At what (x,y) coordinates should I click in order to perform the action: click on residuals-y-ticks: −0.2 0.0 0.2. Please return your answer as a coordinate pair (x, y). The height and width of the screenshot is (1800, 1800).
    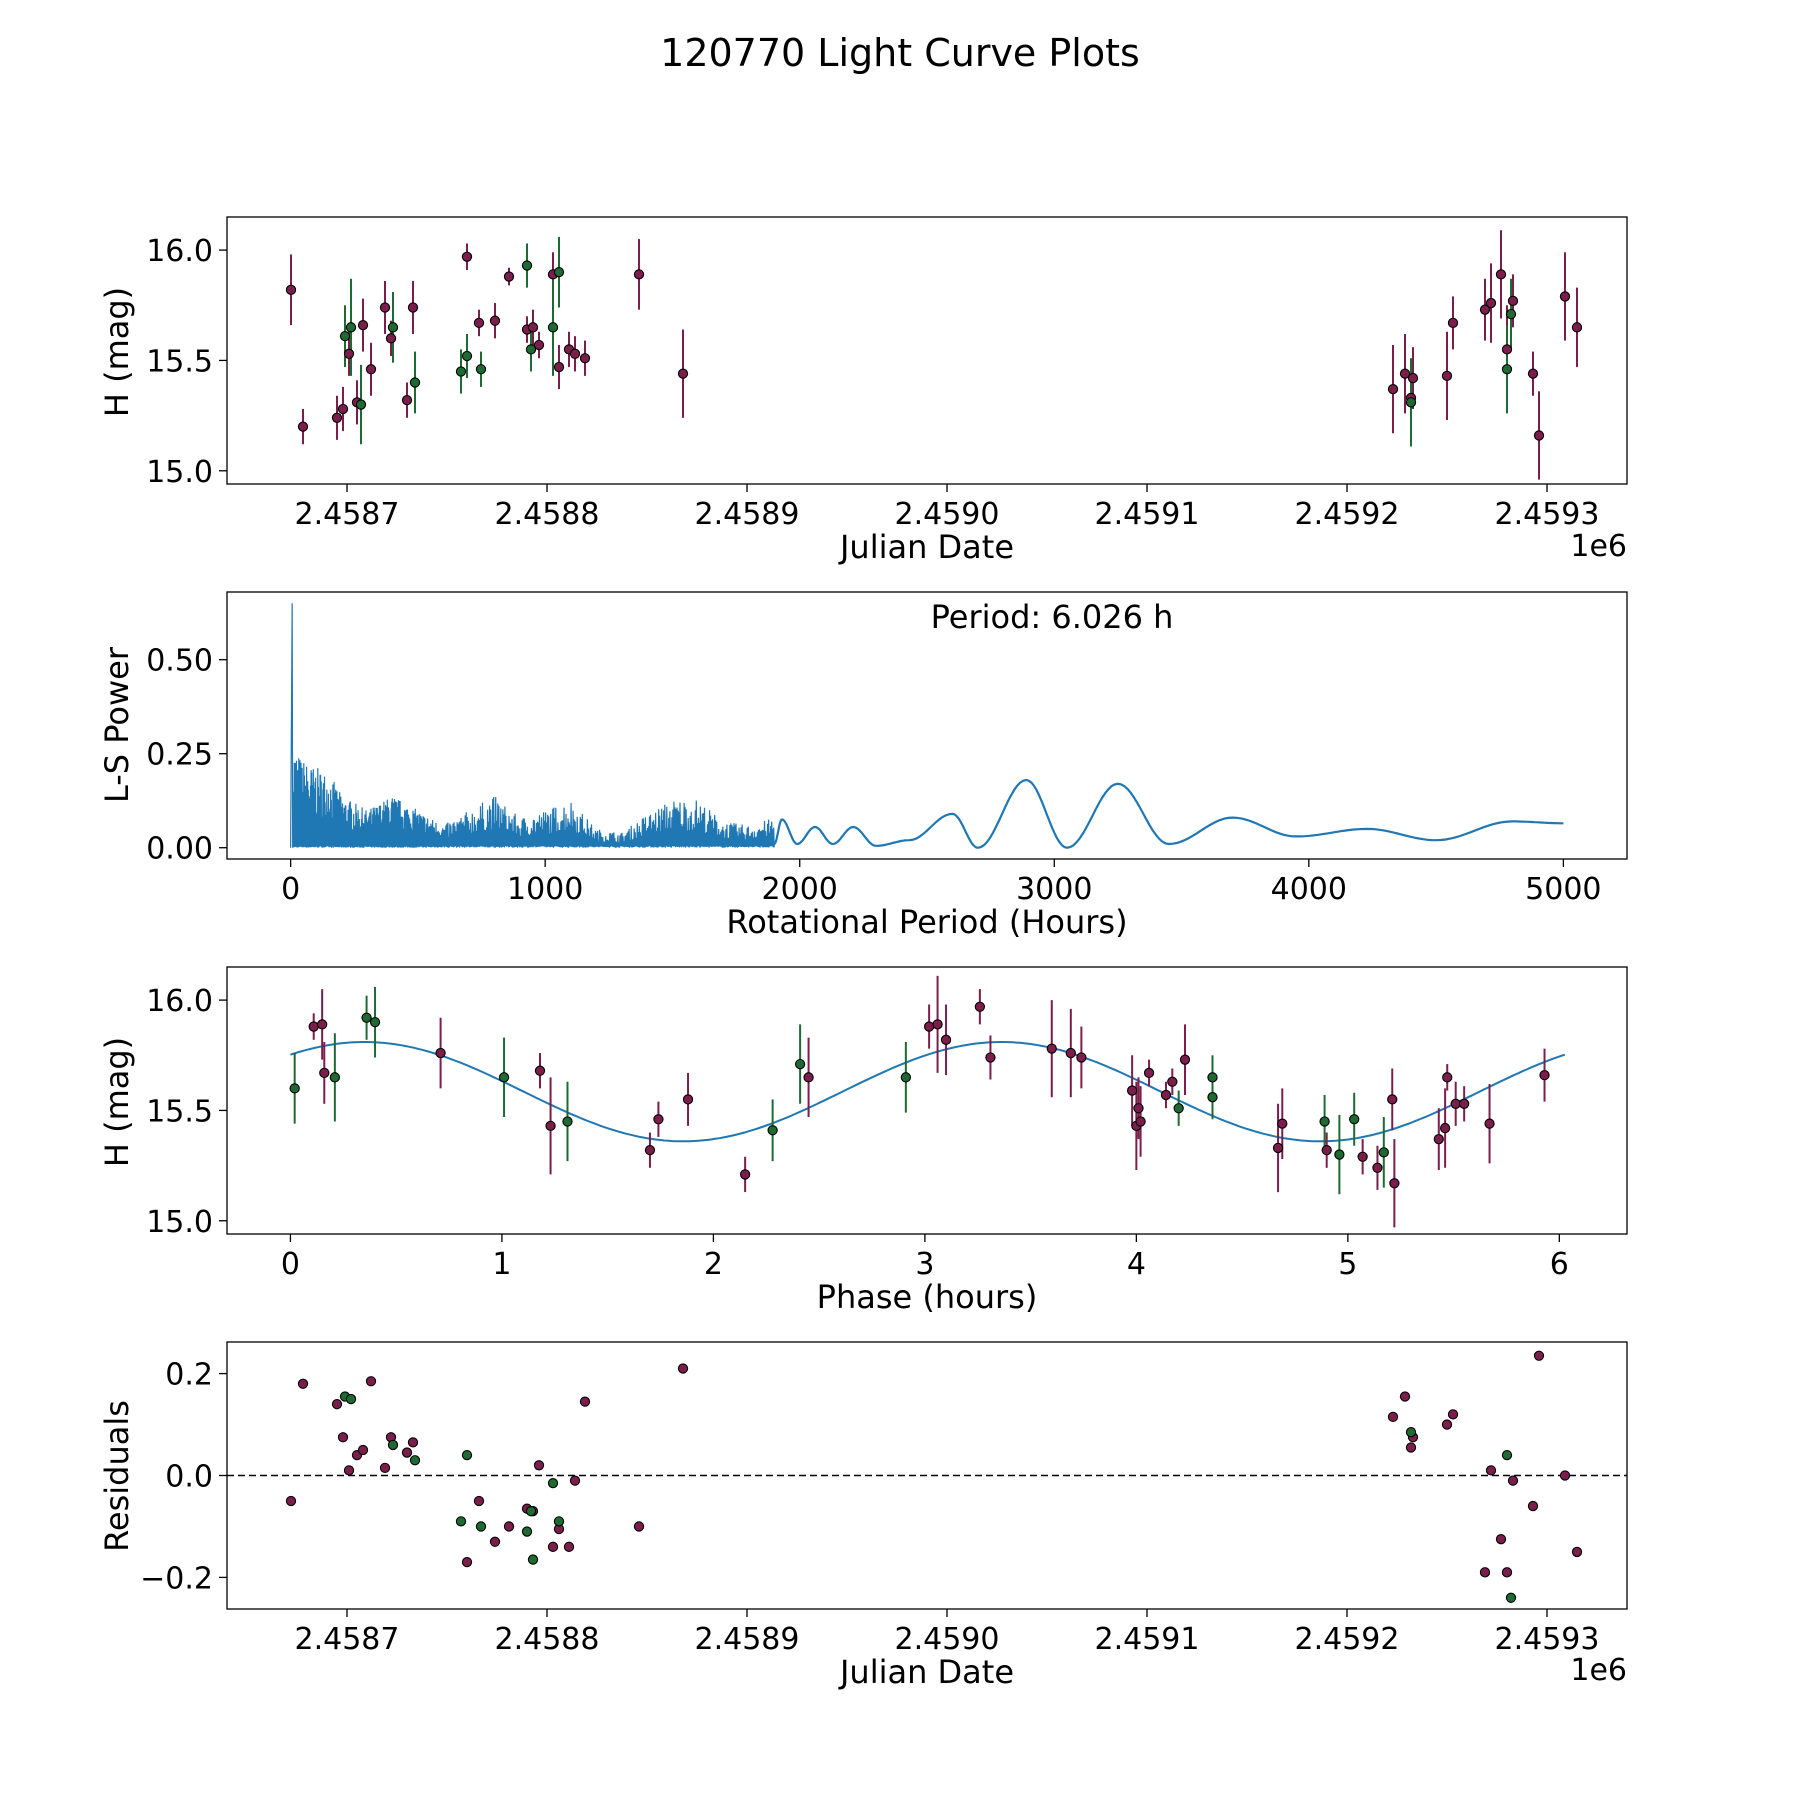
    Looking at the image, I should click on (183, 1477).